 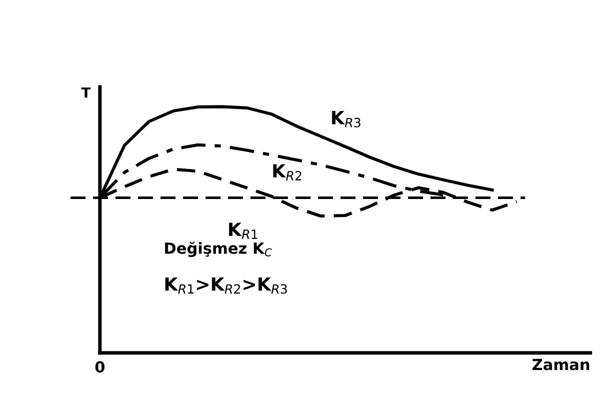 What do you see at coordinates (243, 230) in the screenshot?
I see `series-label: K$_{R1}$` at bounding box center [243, 230].